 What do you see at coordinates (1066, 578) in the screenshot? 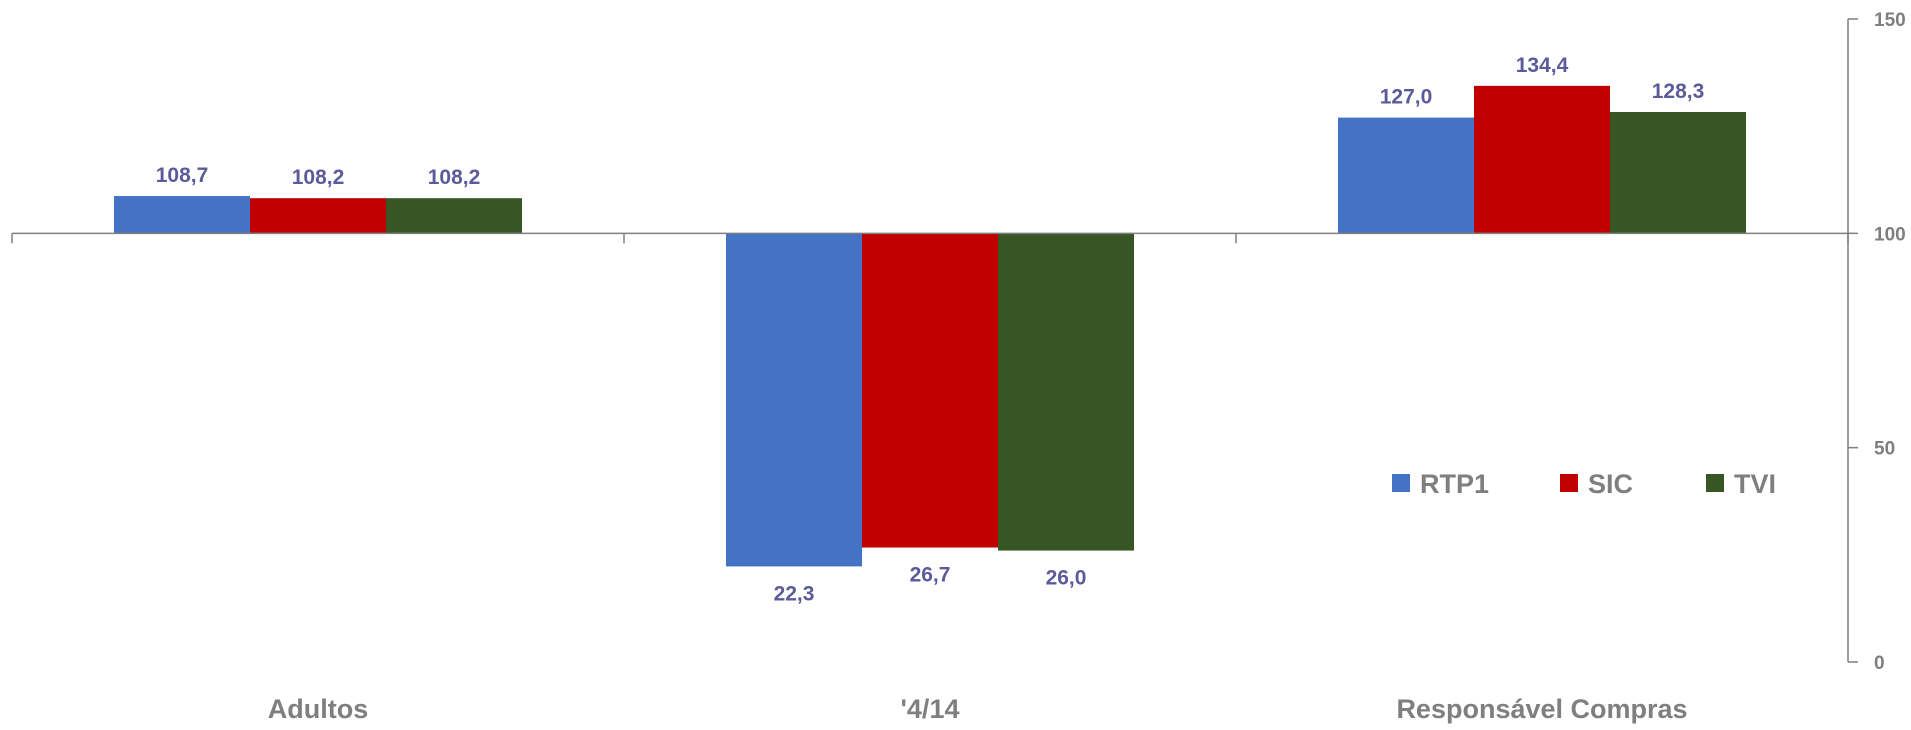
I see `data-label-tvi-2: 26,0` at bounding box center [1066, 578].